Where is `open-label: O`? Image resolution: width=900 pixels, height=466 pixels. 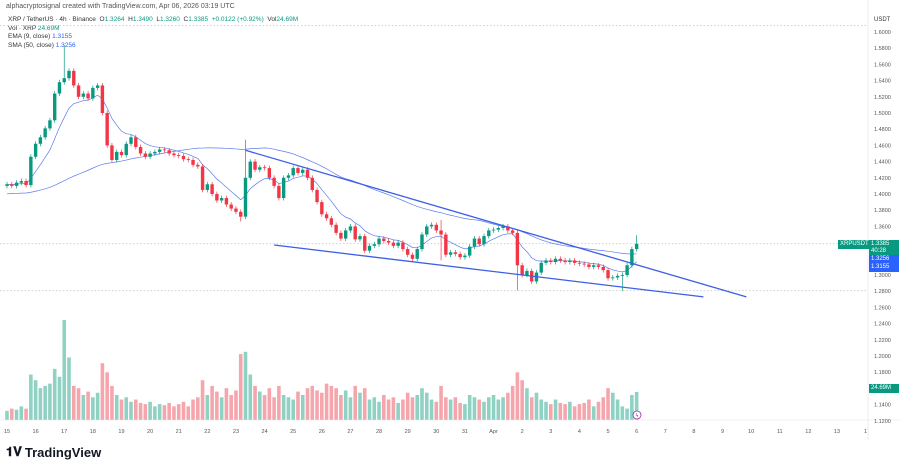 open-label: O is located at coordinates (102, 19).